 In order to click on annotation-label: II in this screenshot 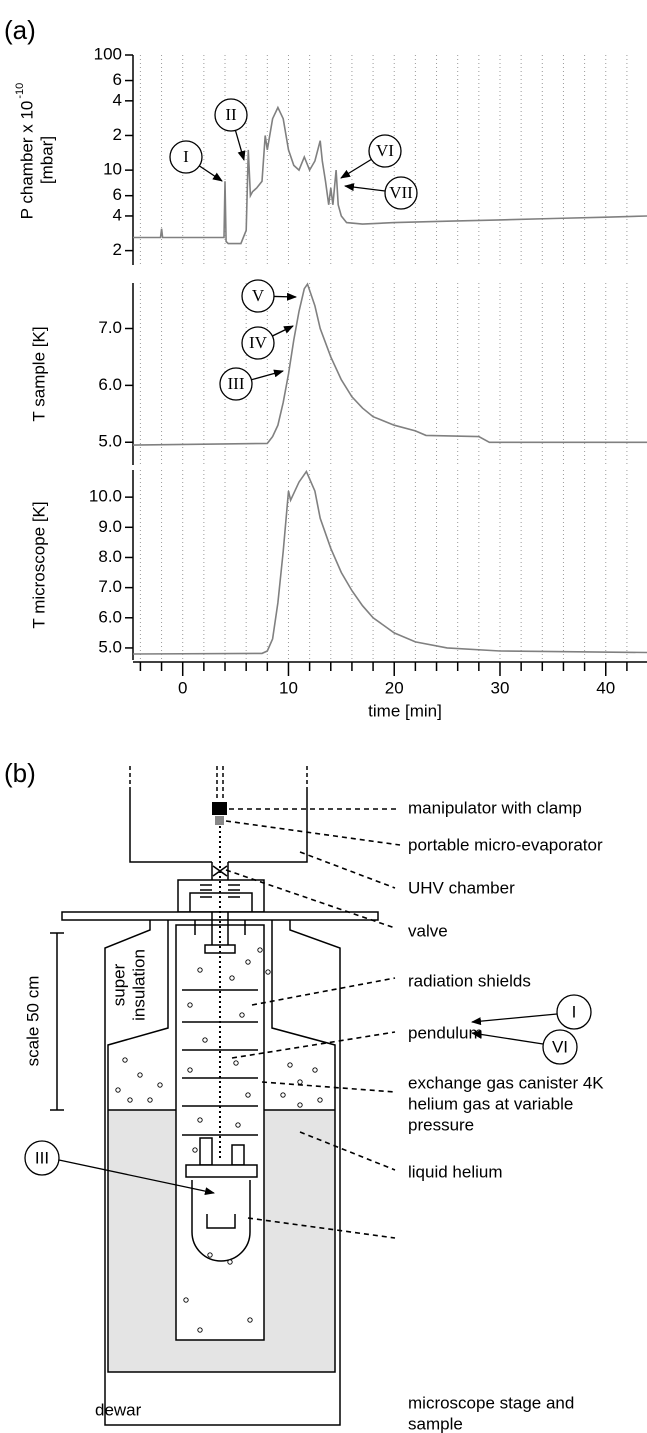, I will do `click(231, 114)`.